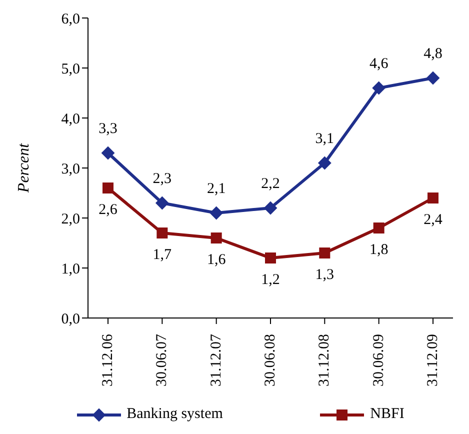 Image resolution: width=469 pixels, height=434 pixels. Describe the element at coordinates (378, 360) in the screenshot. I see `x-tick-label: 30.06.09` at that location.